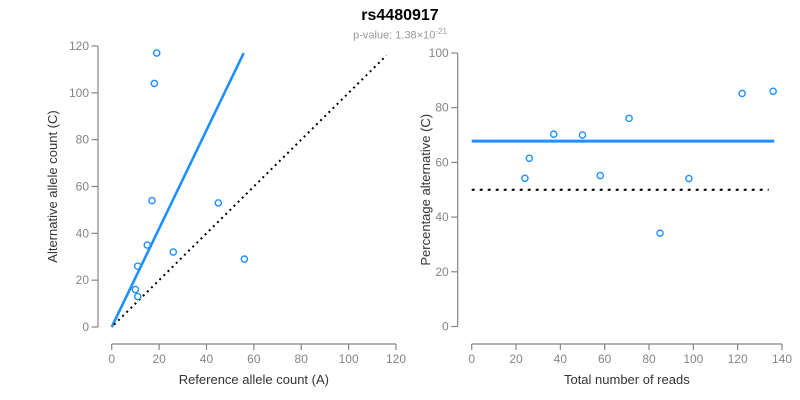  I want to click on plot-subtitle: p-value: 1.38×10-21, so click(400, 34).